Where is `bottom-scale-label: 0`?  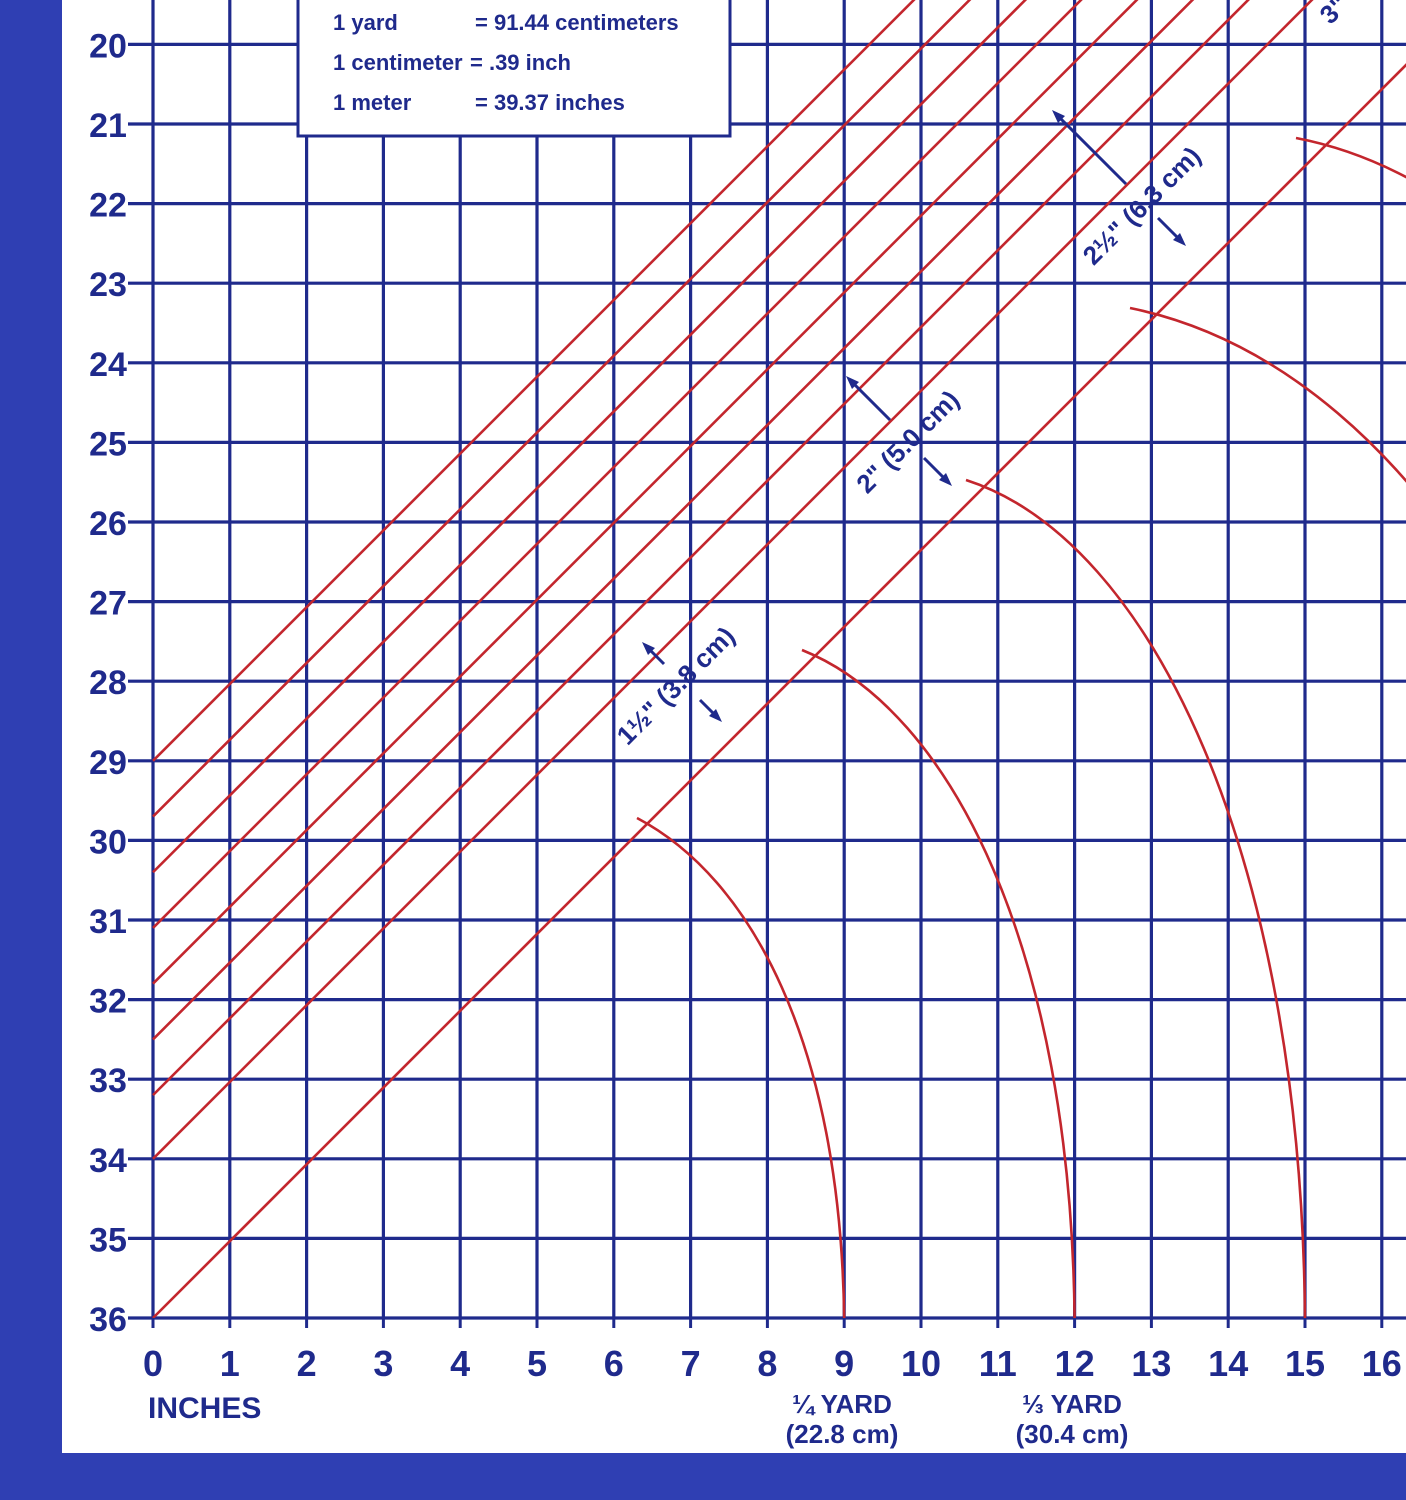 bottom-scale-label: 0 is located at coordinates (153, 1363).